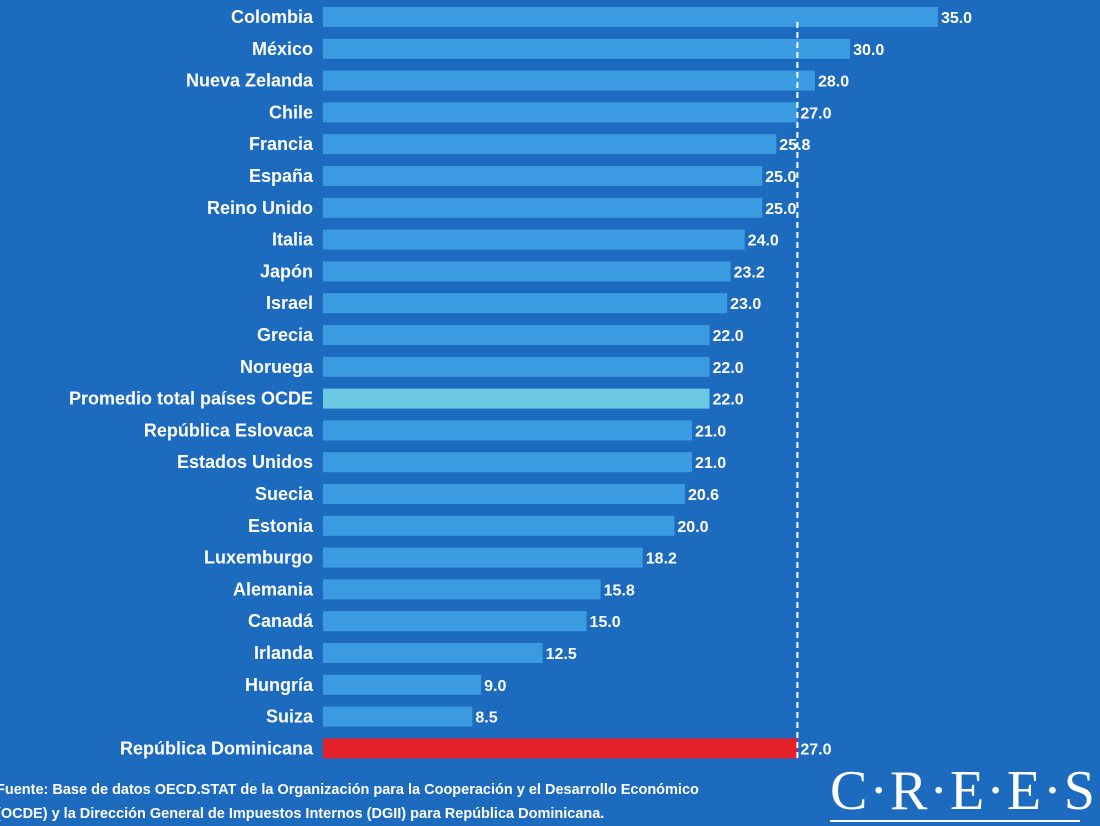 The height and width of the screenshot is (826, 1100). Describe the element at coordinates (569, 80) in the screenshot. I see `bar-nueva-zelanda` at that location.